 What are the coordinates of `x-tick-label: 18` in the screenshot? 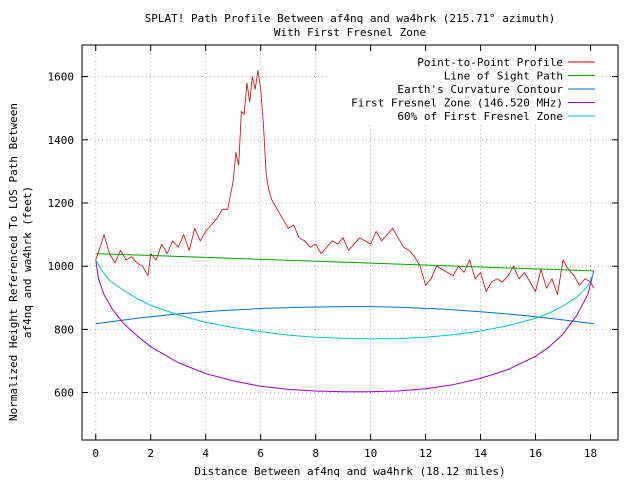 It's located at (590, 453).